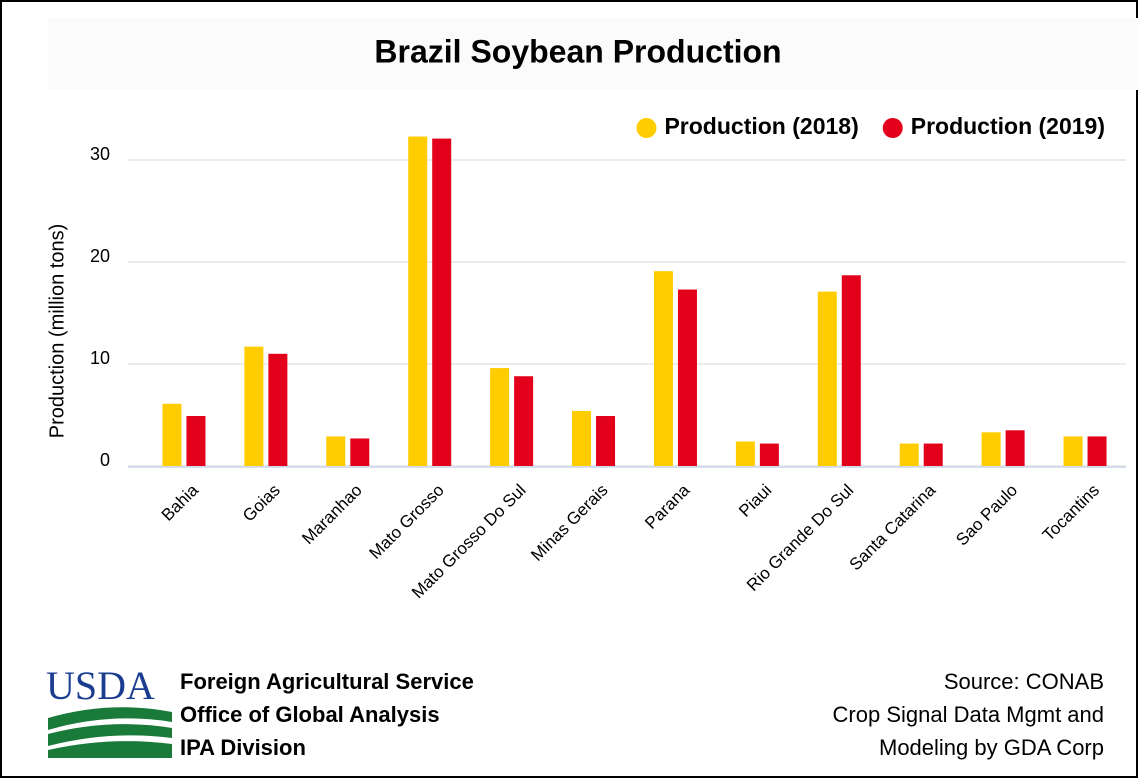 The image size is (1138, 778). I want to click on footer-agency: Foreign Agricultural Service, so click(327, 681).